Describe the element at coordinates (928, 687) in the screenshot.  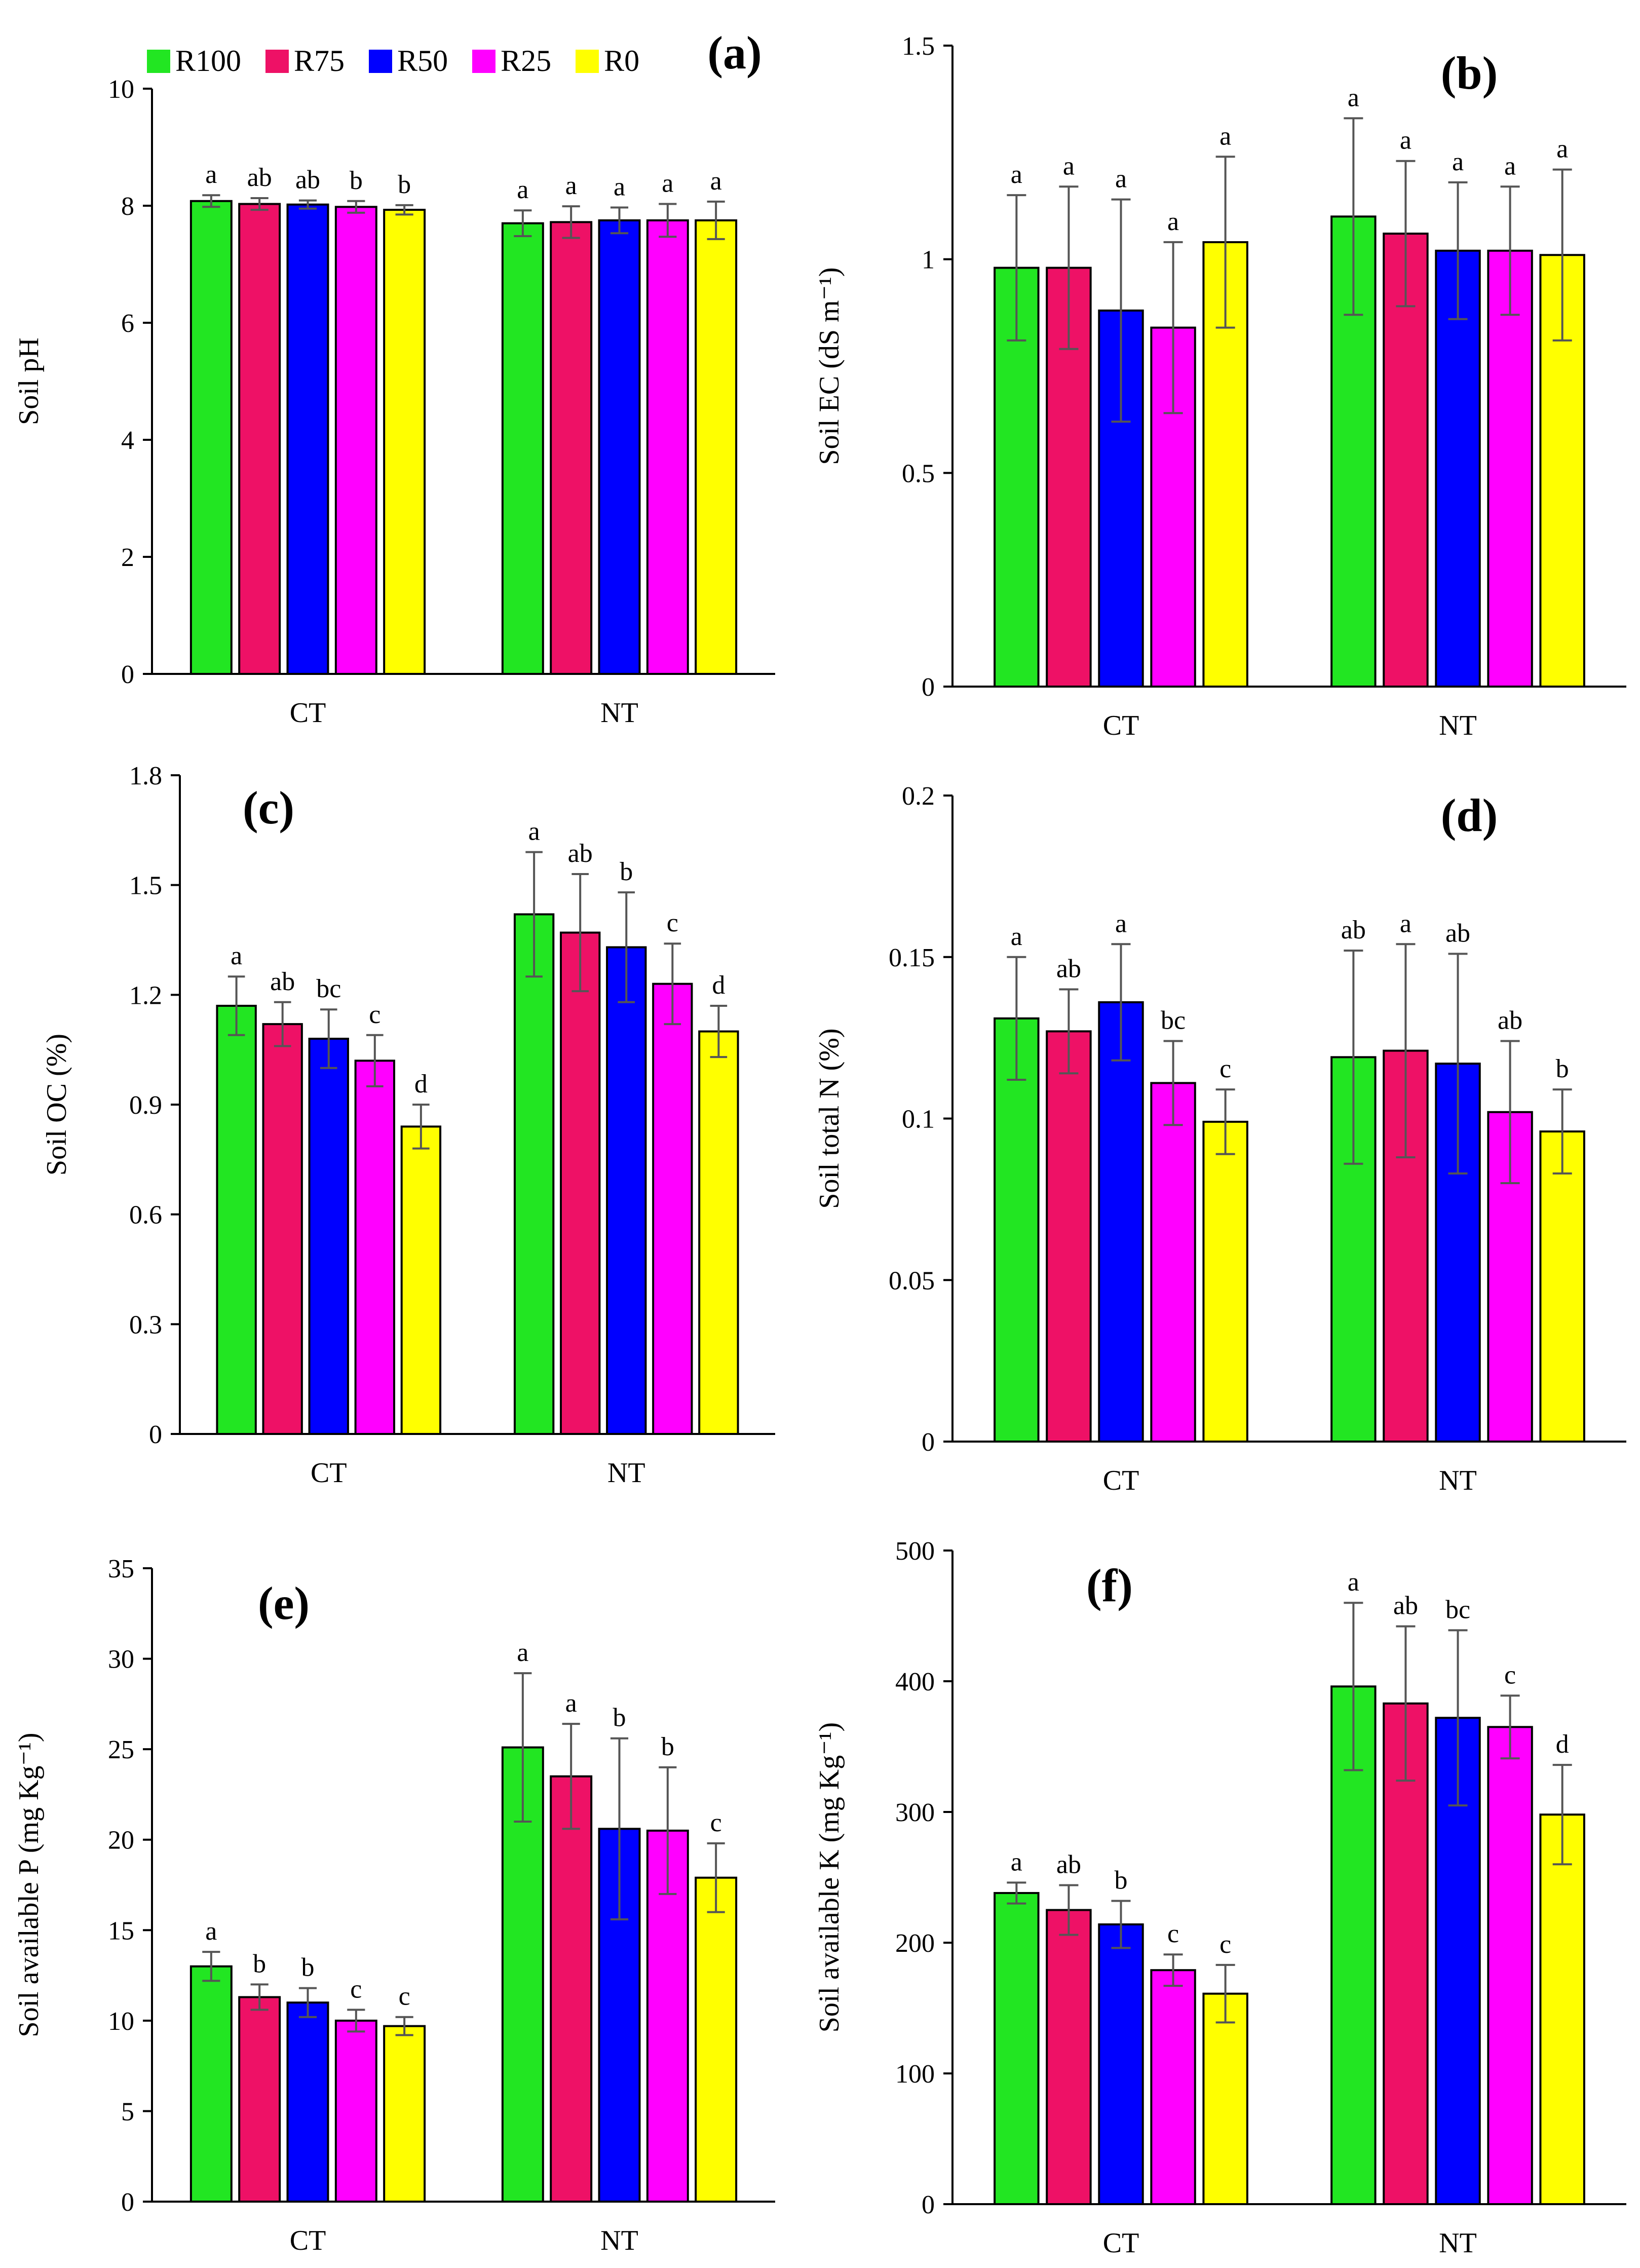
I see `y-tick-label-b: 0` at that location.